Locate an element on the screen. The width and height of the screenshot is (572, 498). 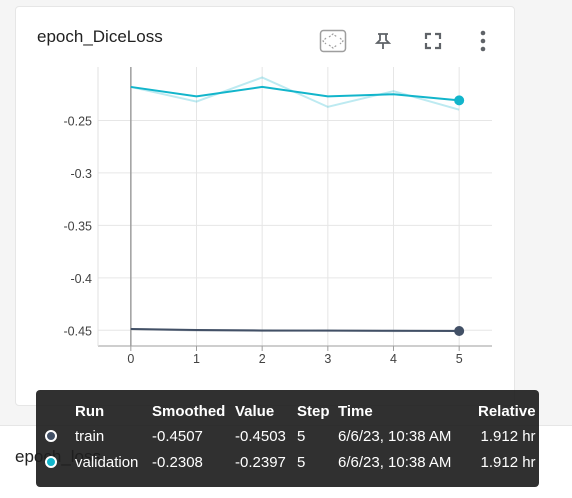
series-smoothed-line-train is located at coordinates (295, 330).